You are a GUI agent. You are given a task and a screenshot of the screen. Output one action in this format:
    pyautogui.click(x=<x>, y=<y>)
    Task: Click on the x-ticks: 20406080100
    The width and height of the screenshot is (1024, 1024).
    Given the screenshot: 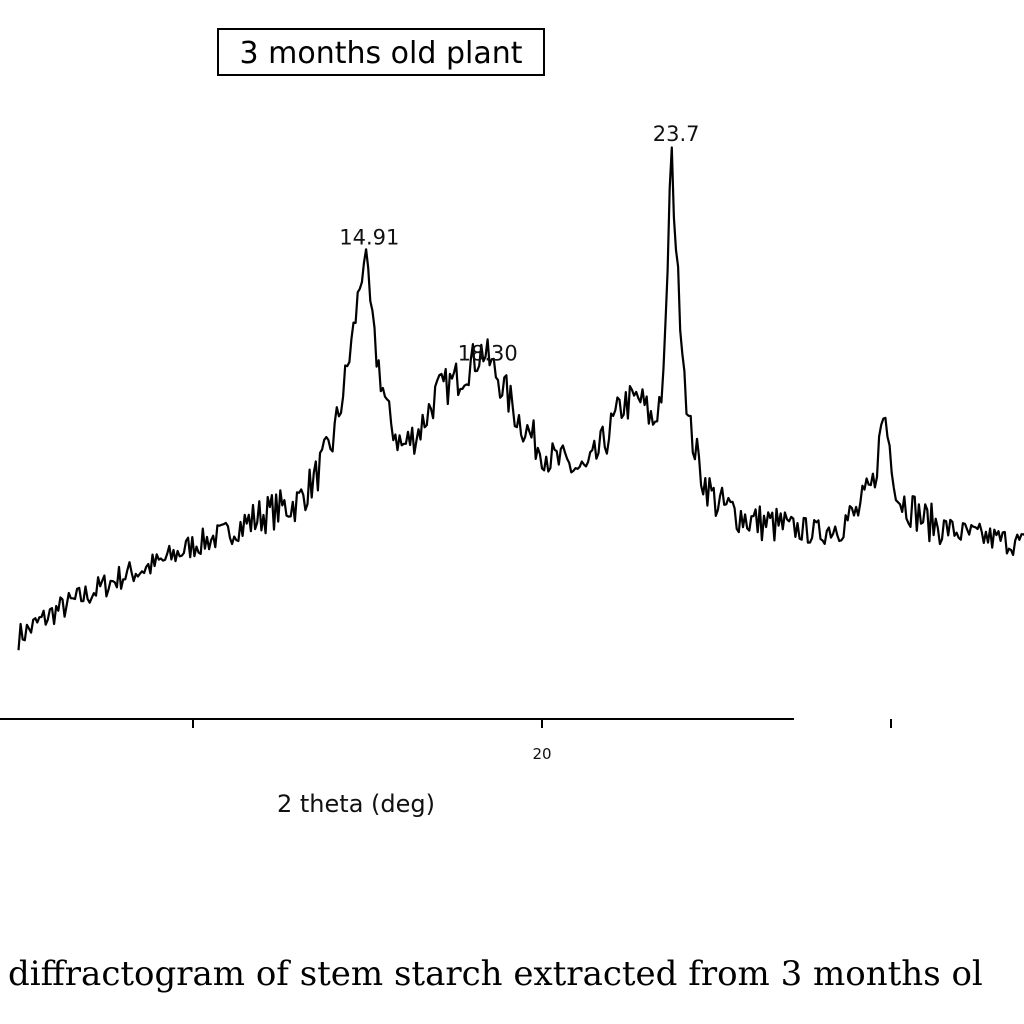 What is the action you would take?
    pyautogui.click(x=542, y=741)
    